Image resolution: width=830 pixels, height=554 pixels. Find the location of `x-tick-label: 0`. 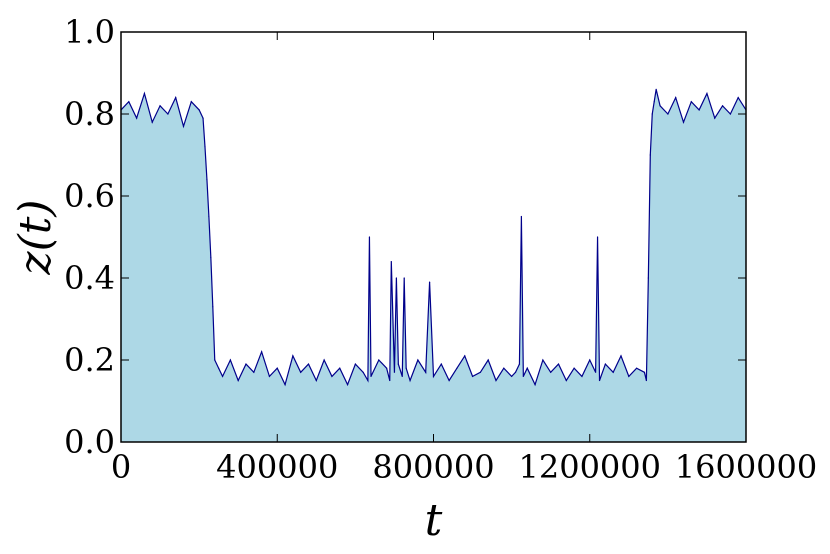

x-tick-label: 0 is located at coordinates (121, 467).